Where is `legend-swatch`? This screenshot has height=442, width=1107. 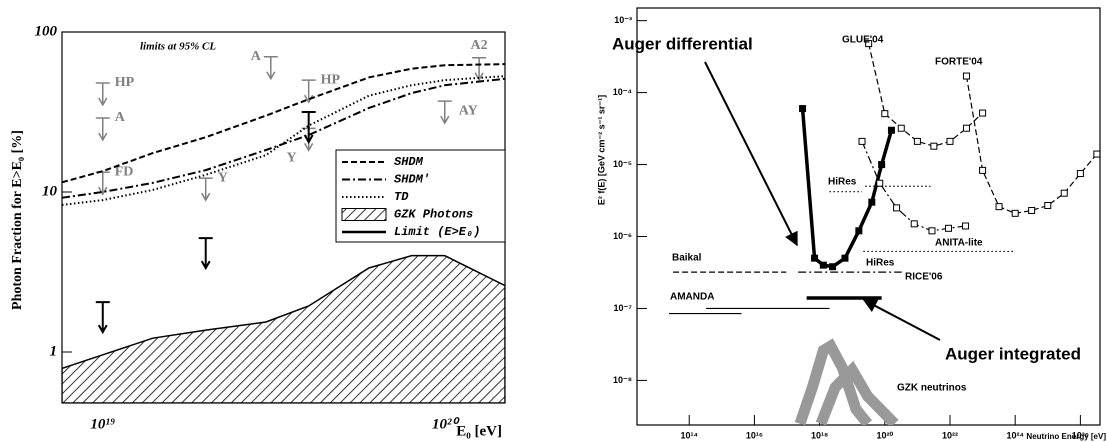 legend-swatch is located at coordinates (364, 214).